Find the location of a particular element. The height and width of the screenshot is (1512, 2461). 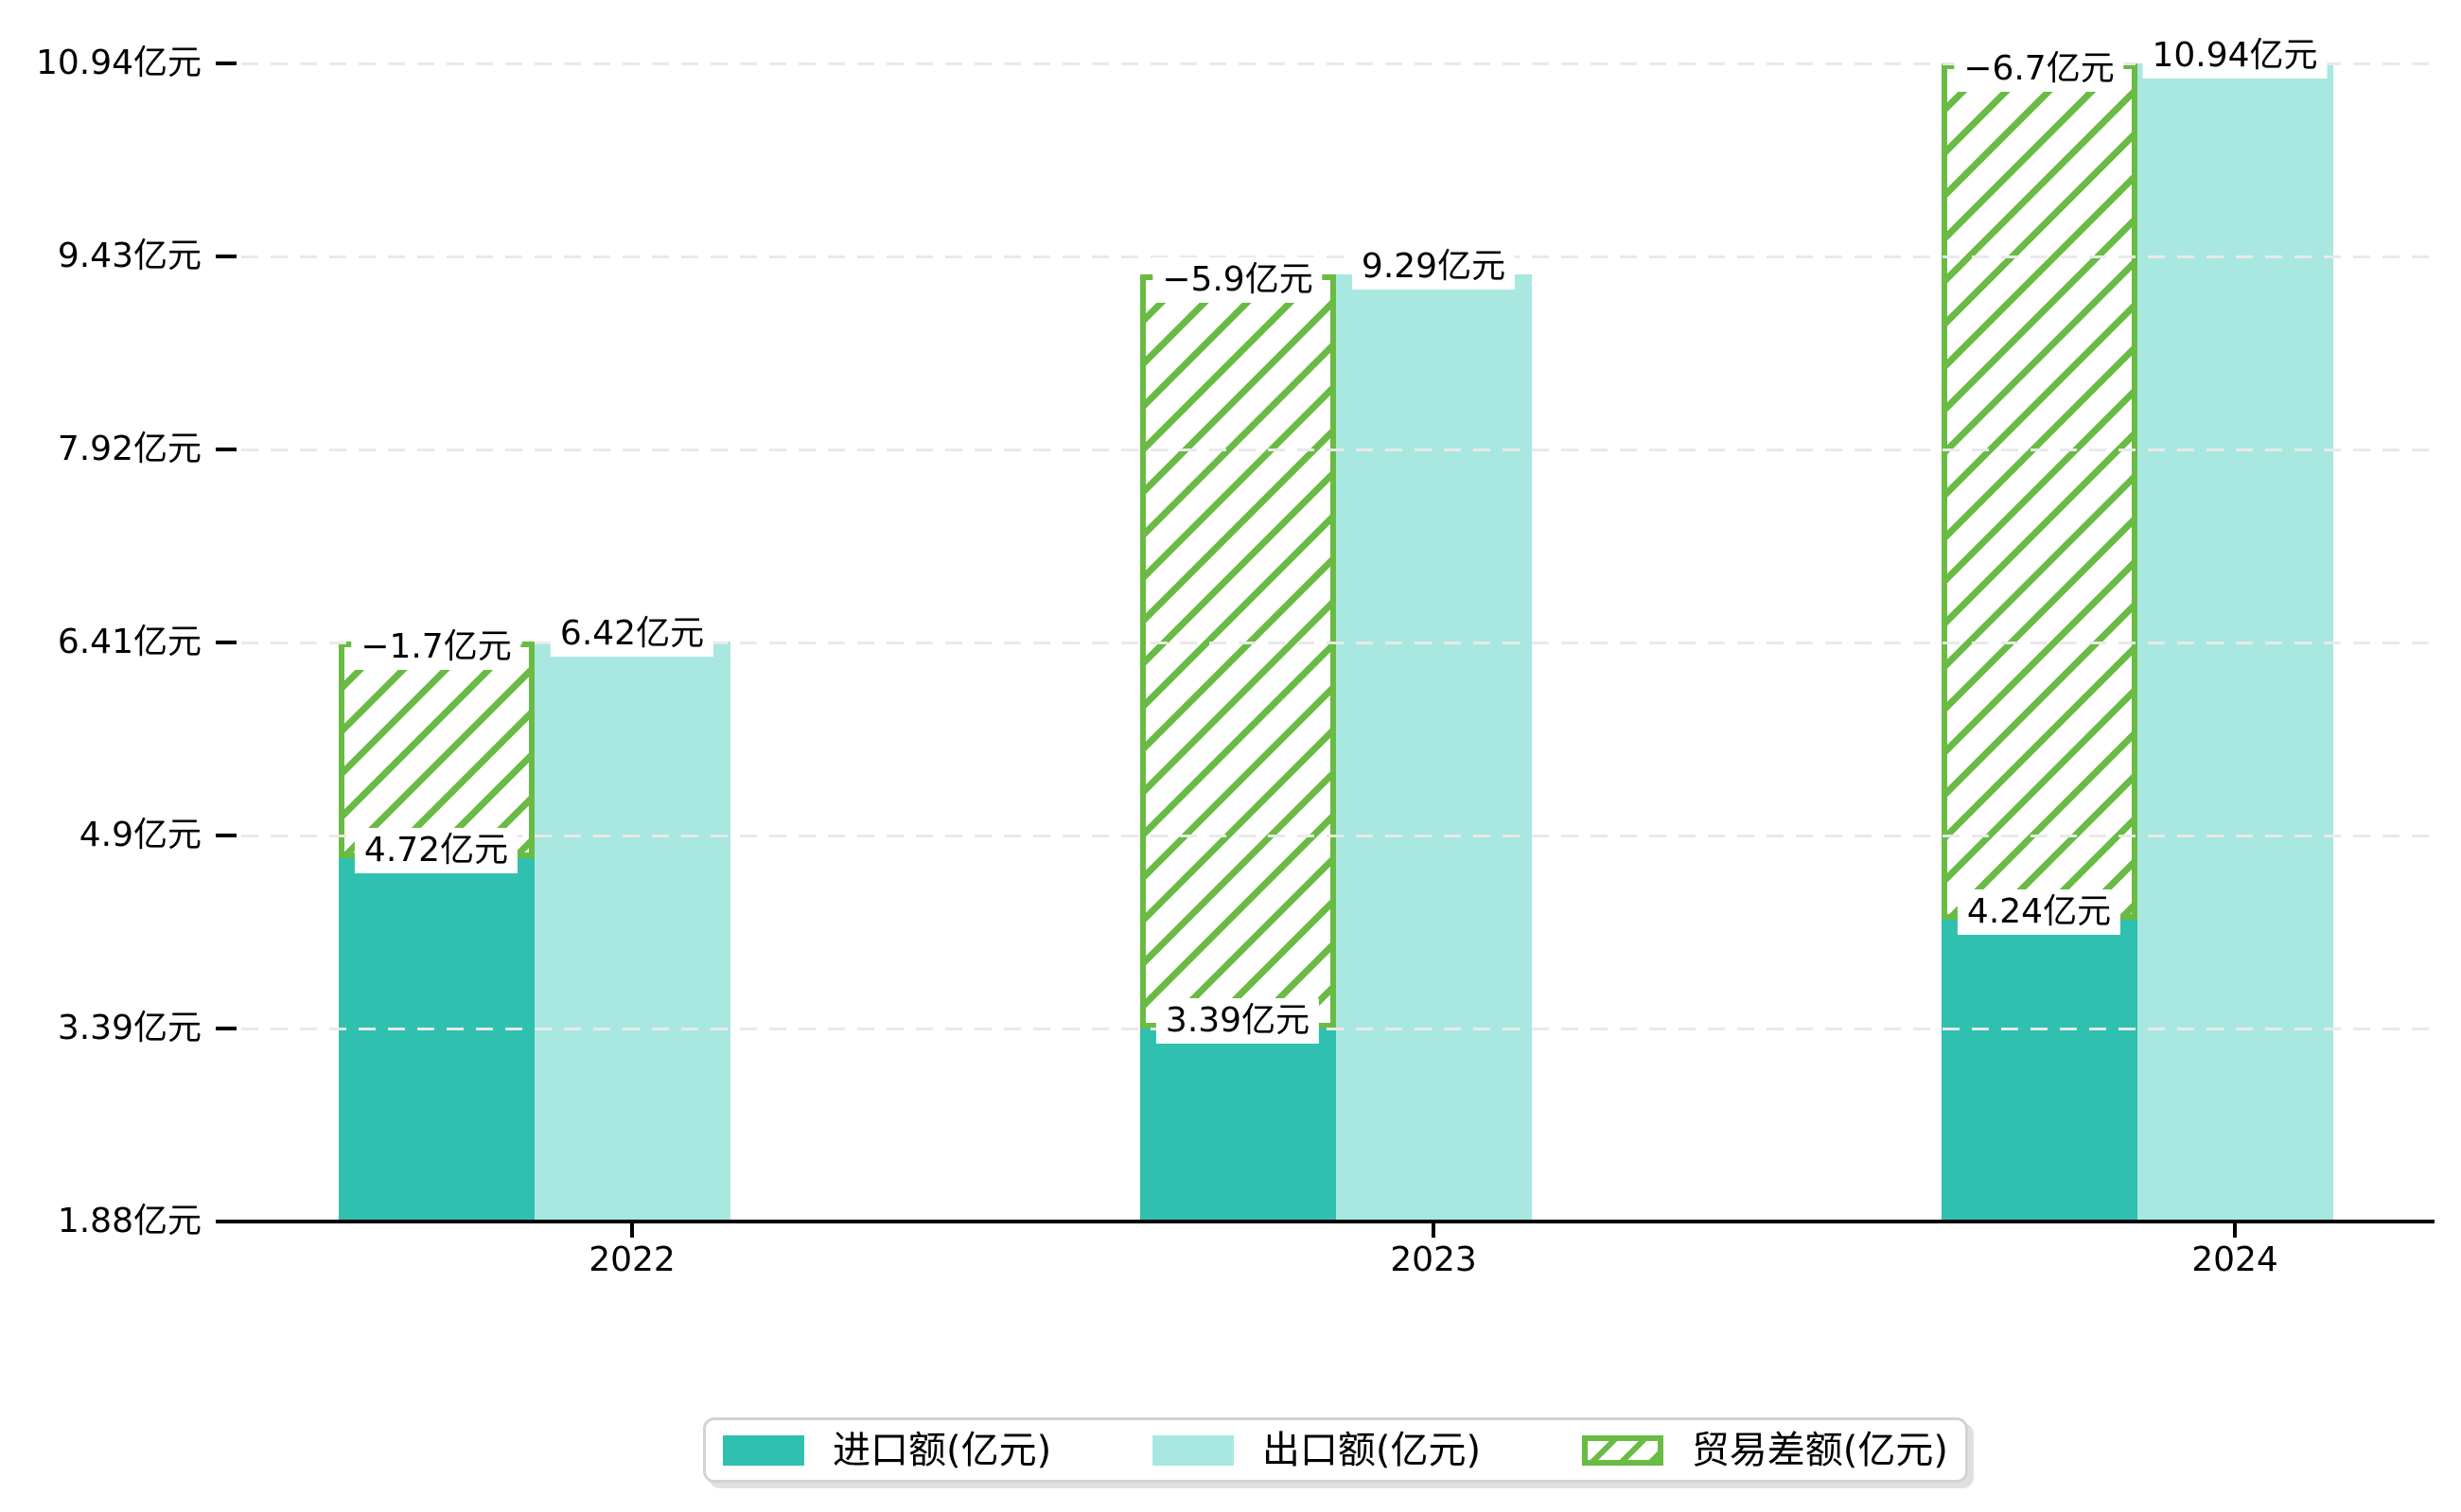

trade-diff-bar-2023 is located at coordinates (1237, 651).